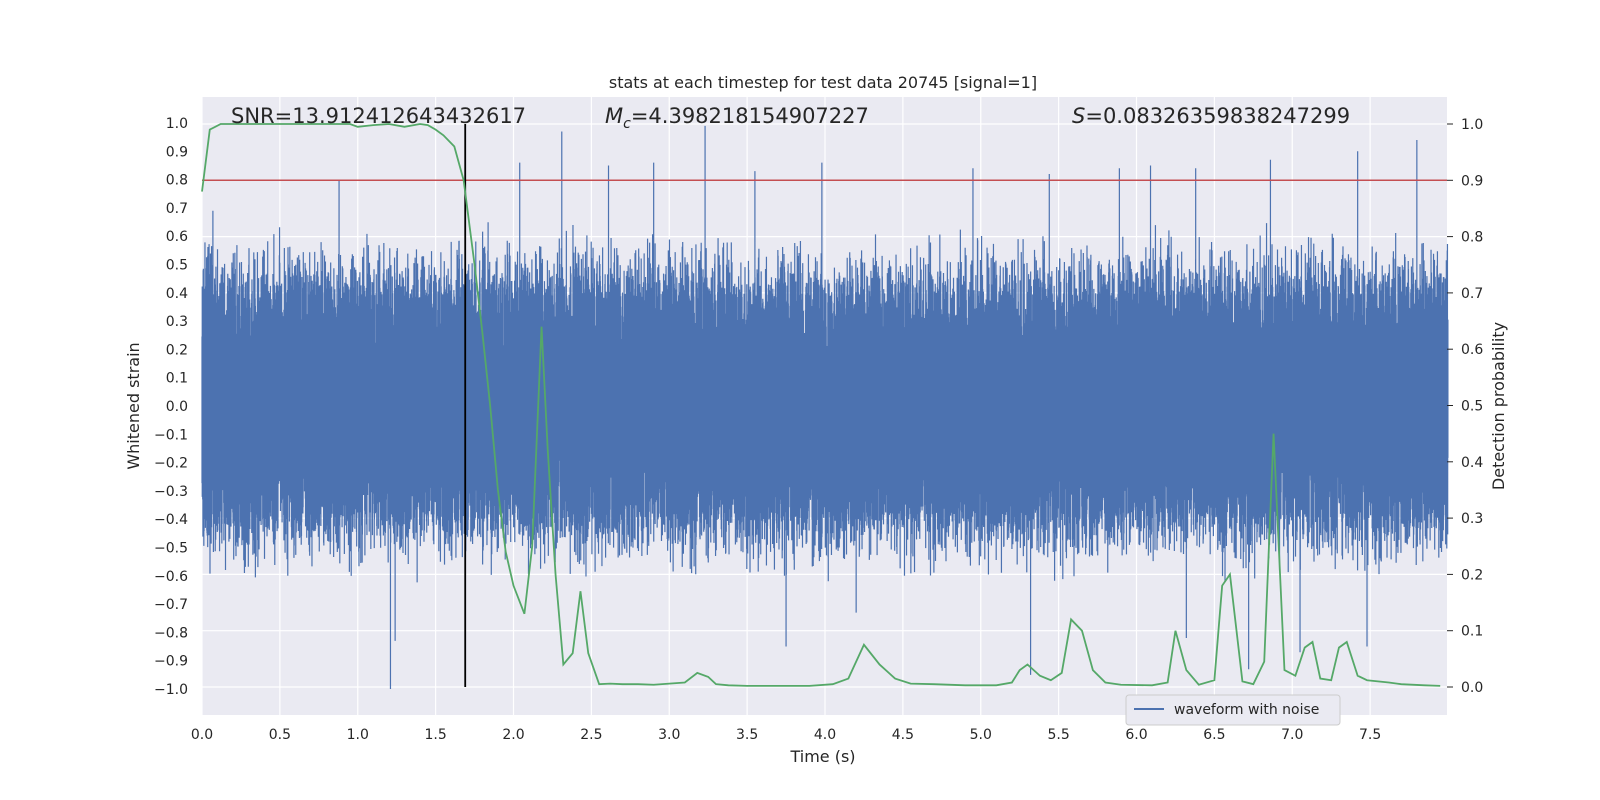 This screenshot has width=1600, height=800. What do you see at coordinates (1292, 735) in the screenshot?
I see `x-tick-label: 7.0` at bounding box center [1292, 735].